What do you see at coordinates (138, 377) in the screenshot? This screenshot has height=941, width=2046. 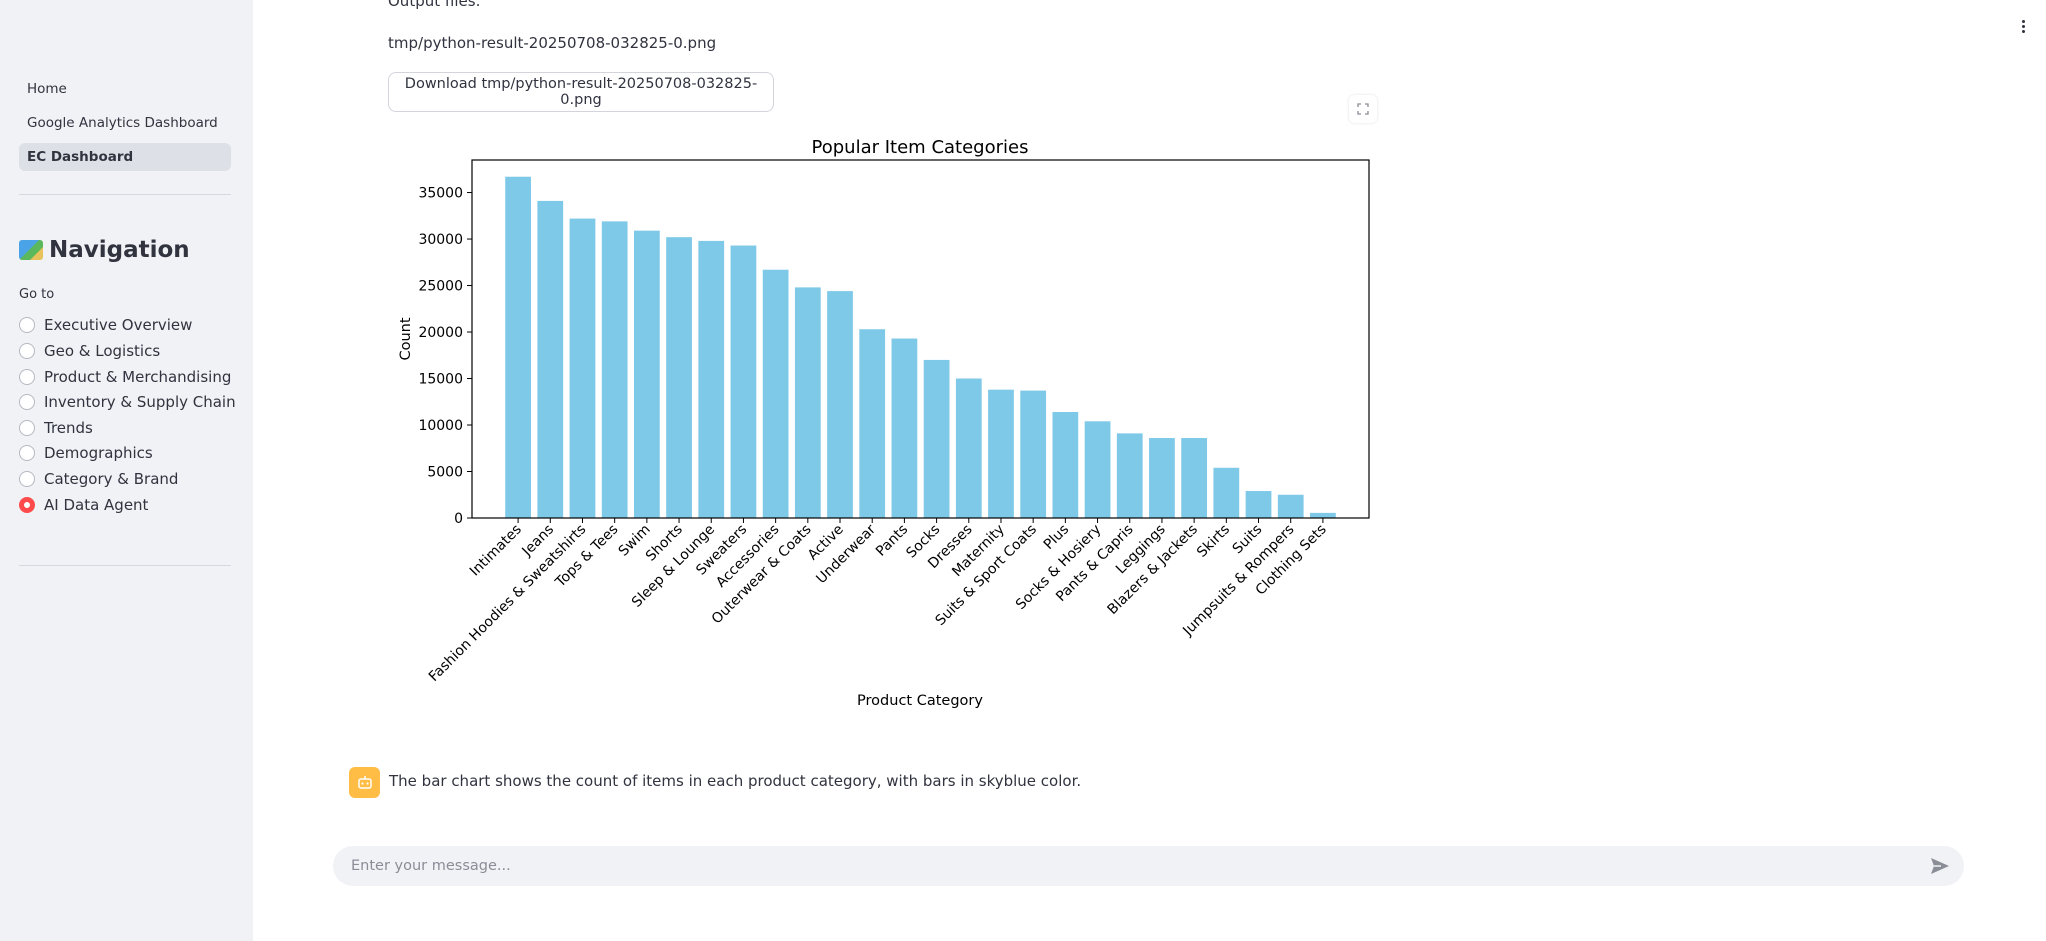 I see `radio-label: Product & Merchandising` at bounding box center [138, 377].